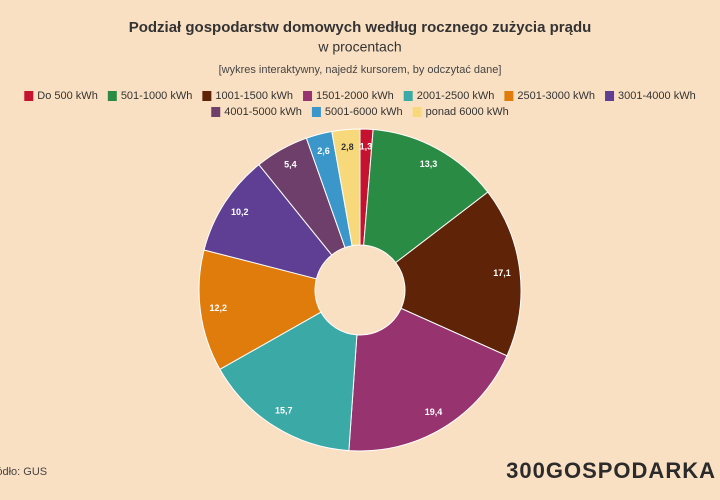 This screenshot has height=500, width=720. I want to click on source: Źródło: GUS, so click(23, 471).